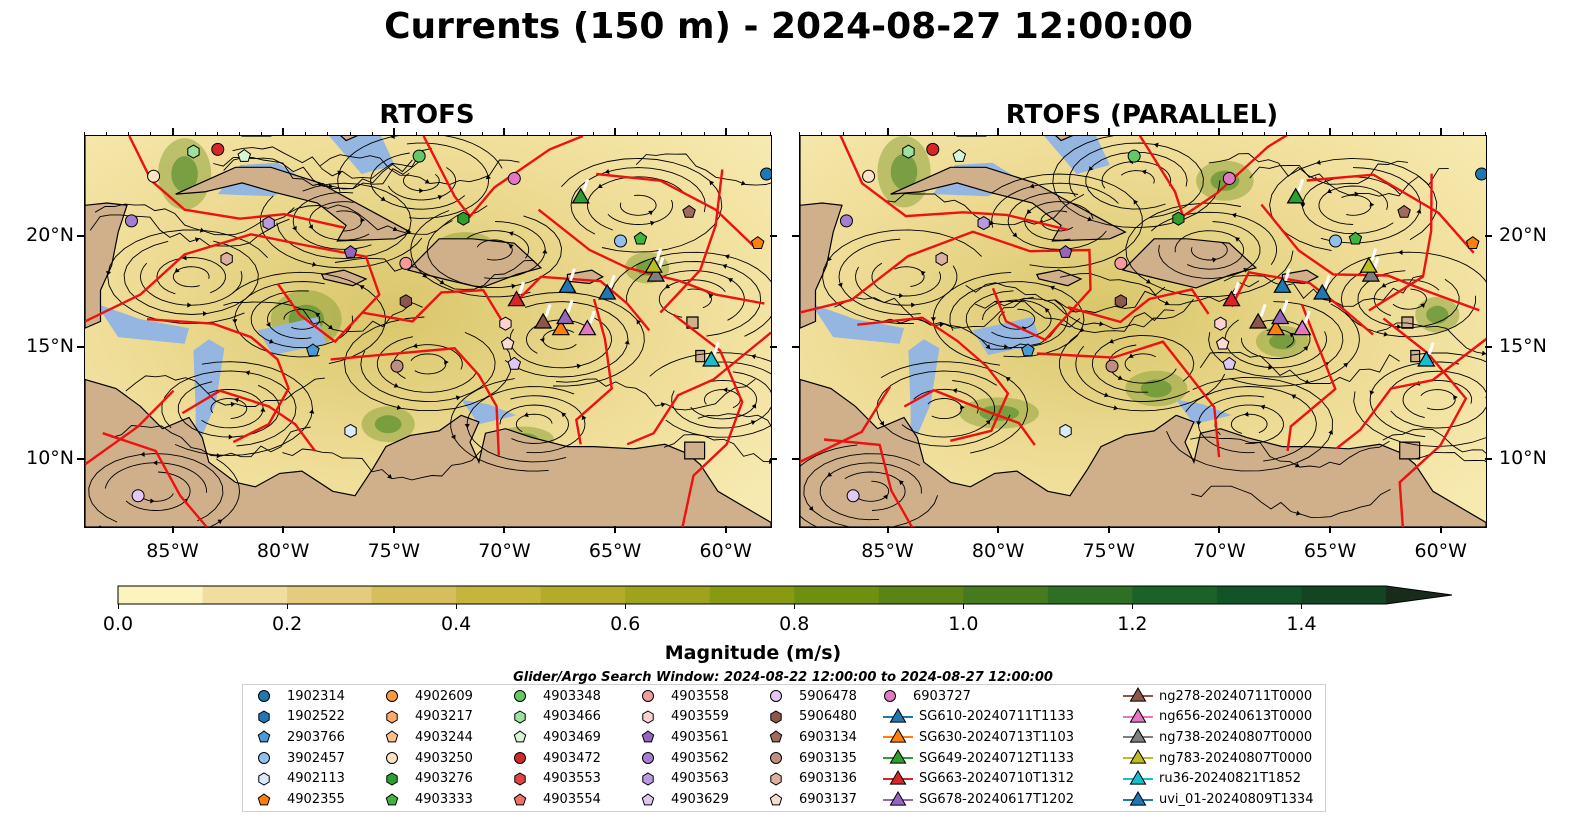 The height and width of the screenshot is (829, 1577). I want to click on glider-marker-uvi_01-20240809T1334, so click(607, 291).